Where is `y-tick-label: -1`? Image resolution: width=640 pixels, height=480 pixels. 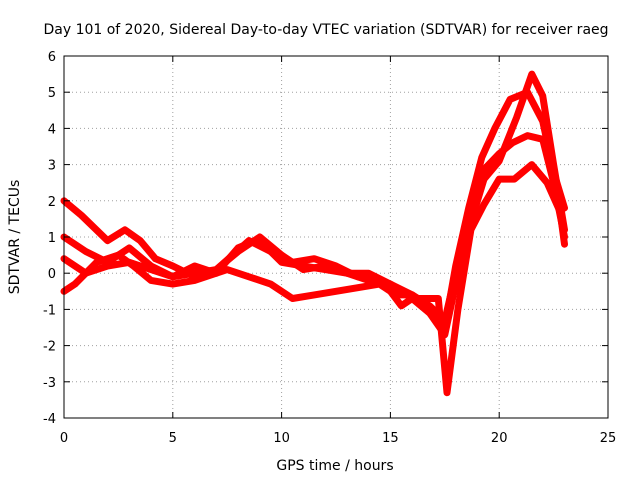
y-tick-label: -1 is located at coordinates (49, 310).